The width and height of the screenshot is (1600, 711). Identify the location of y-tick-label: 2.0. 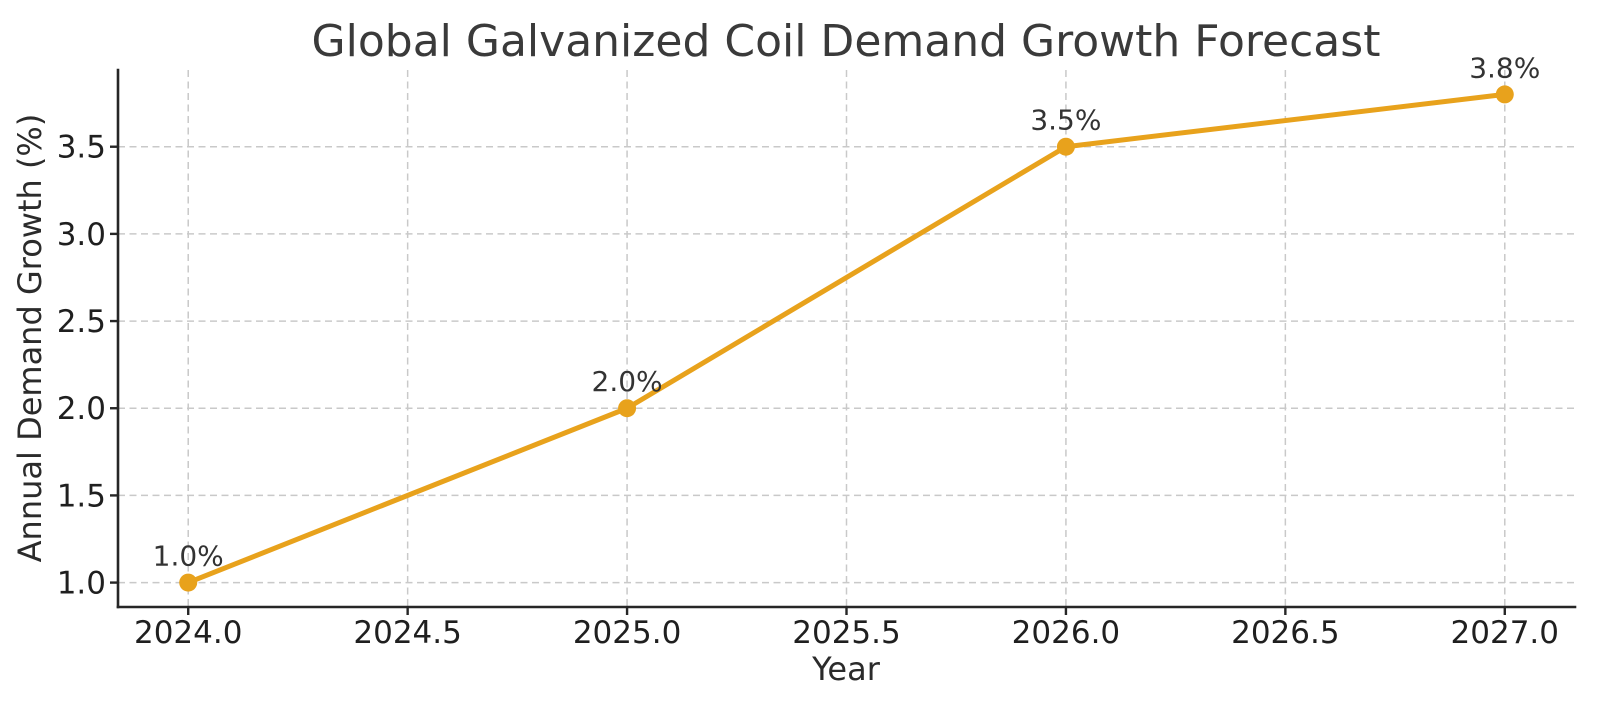
(81, 409).